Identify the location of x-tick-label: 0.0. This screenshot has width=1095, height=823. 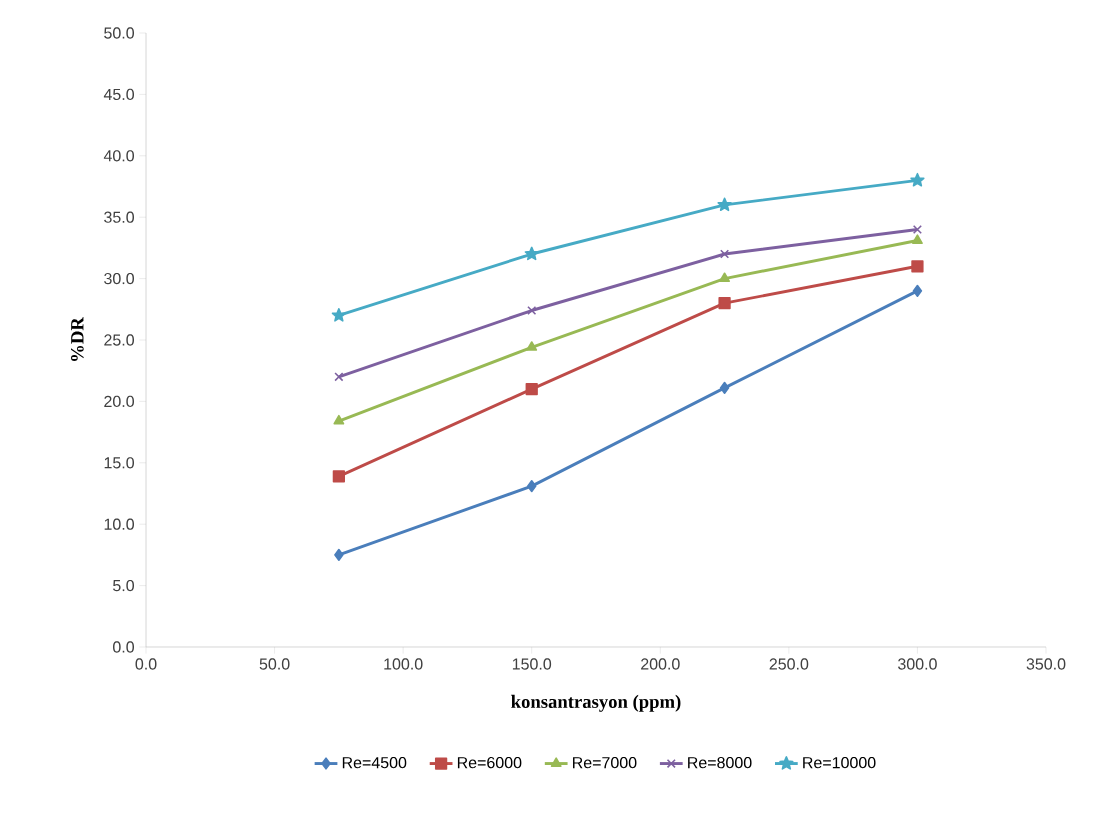
(146, 664).